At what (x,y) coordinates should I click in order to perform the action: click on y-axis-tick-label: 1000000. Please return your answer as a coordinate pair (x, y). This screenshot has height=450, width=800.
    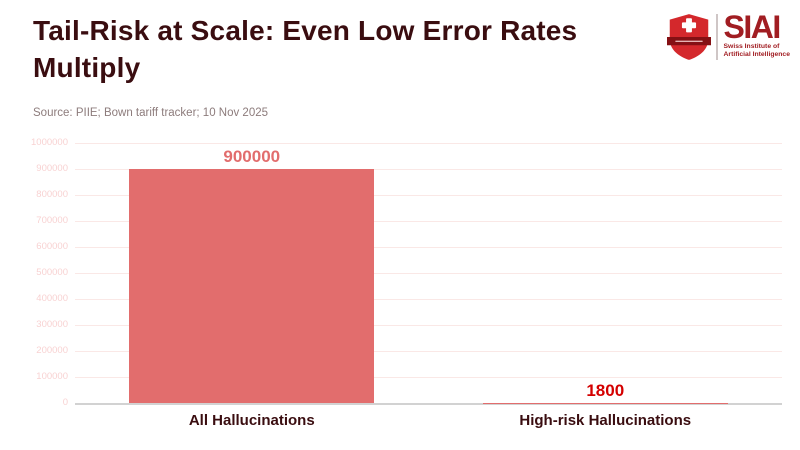
    Looking at the image, I should click on (49, 142).